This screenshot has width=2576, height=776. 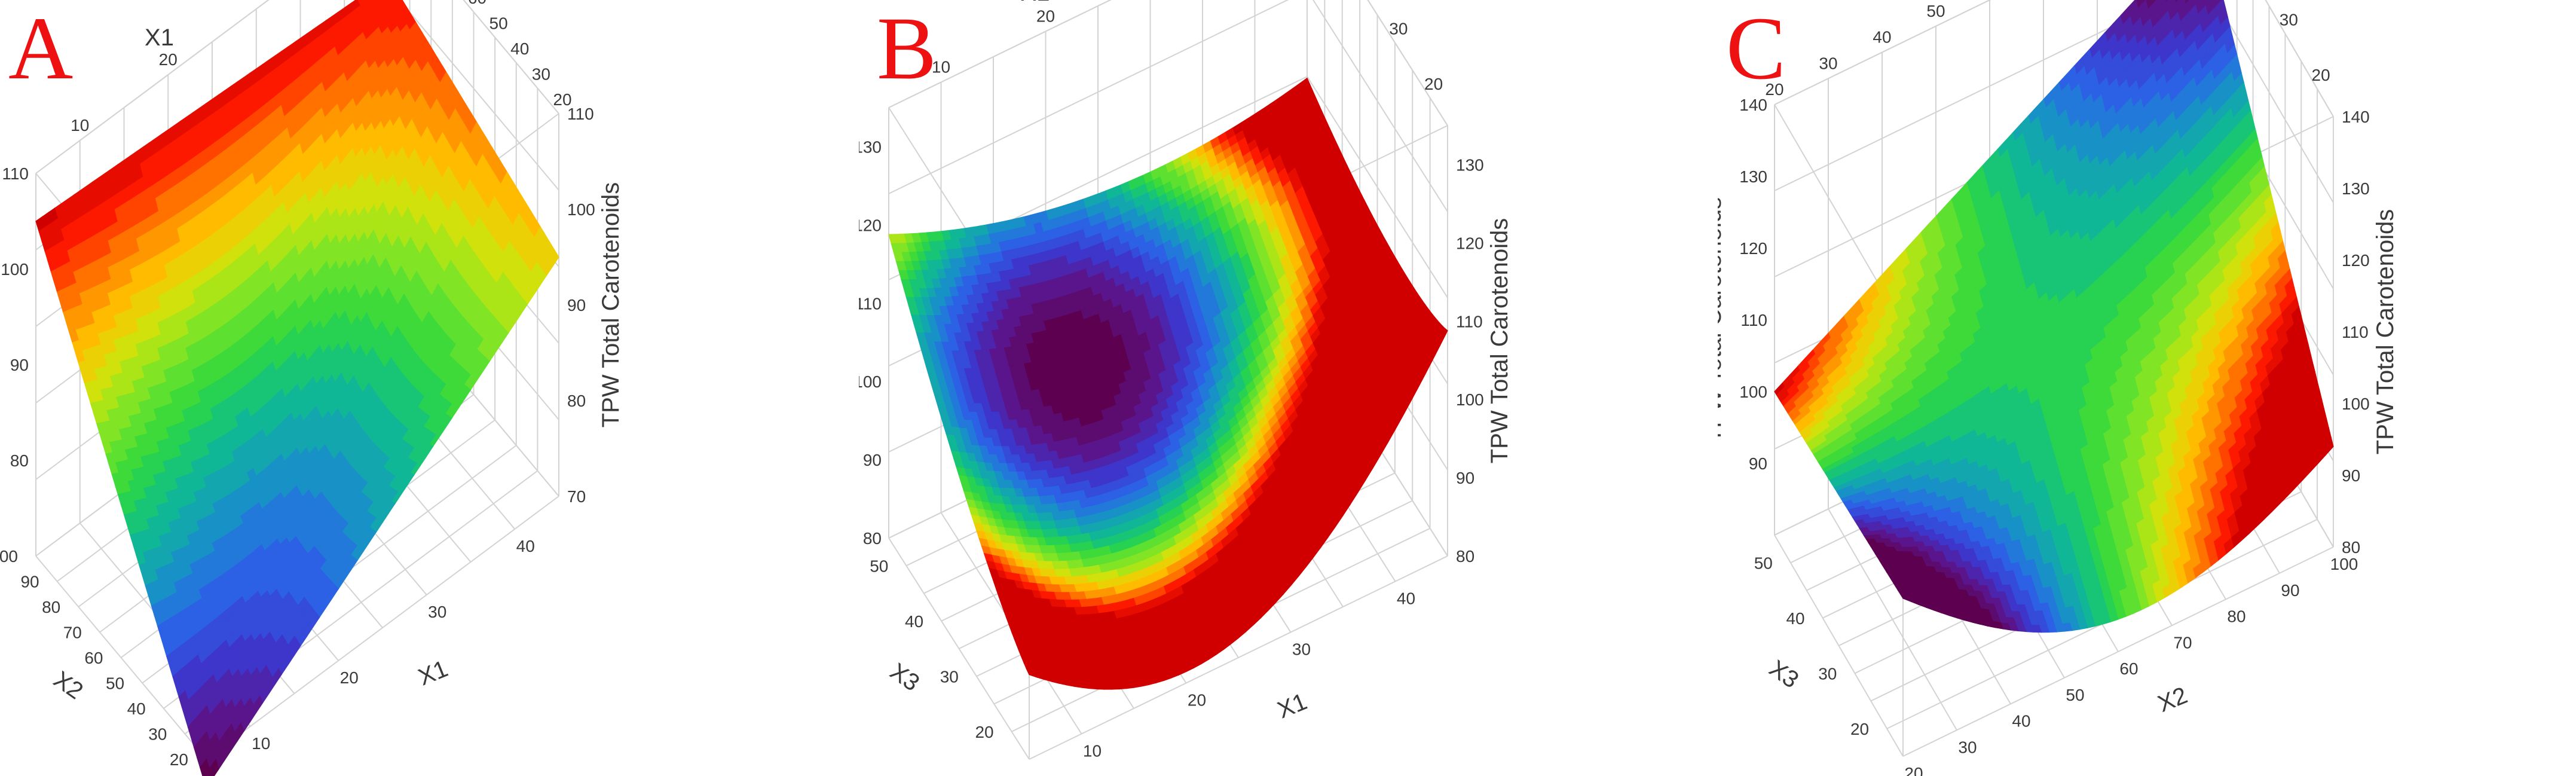 I want to click on panel-letter-a: A, so click(x=41, y=49).